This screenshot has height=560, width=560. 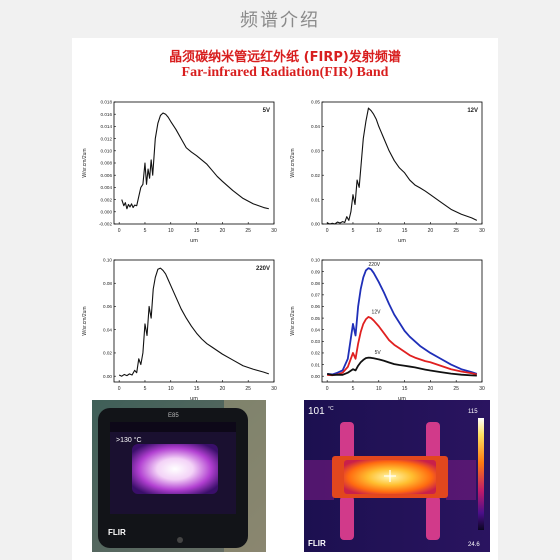 I want to click on series-line-12v, so click(x=402, y=346).